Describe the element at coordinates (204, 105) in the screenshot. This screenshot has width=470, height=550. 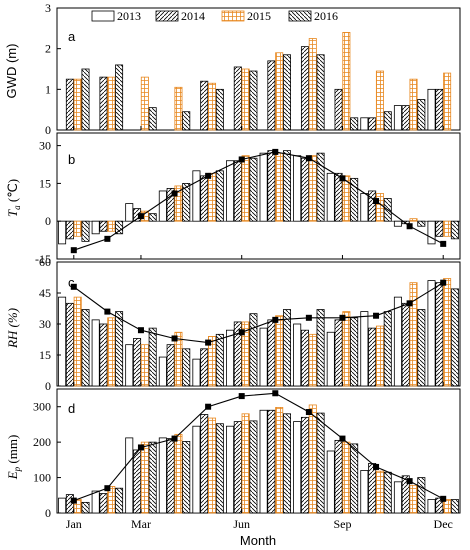
I see `bar-2014-m5` at that location.